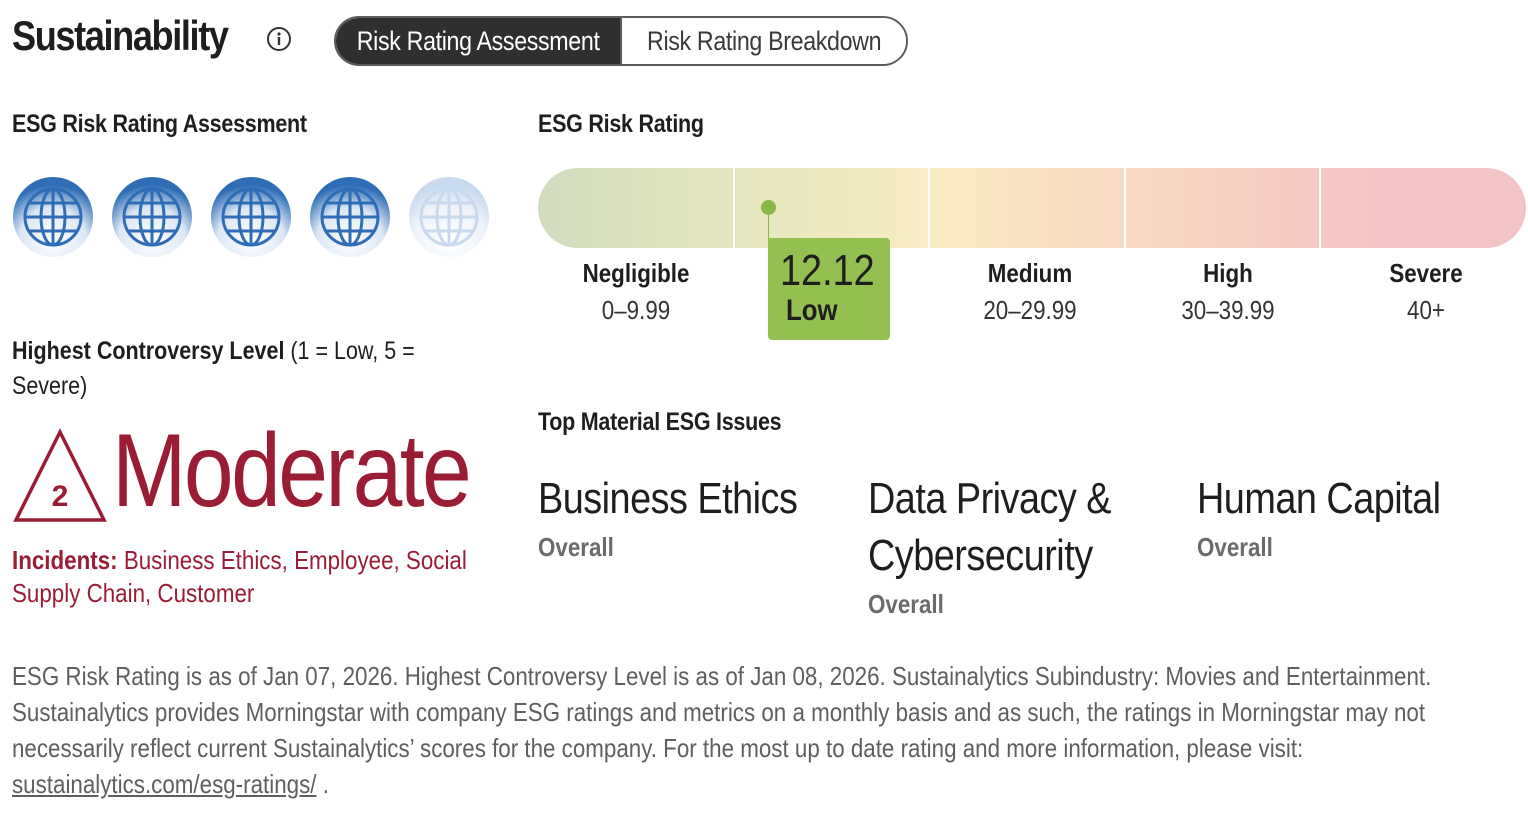 The height and width of the screenshot is (834, 1528). I want to click on issue-name: Business Ethics, so click(668, 498).